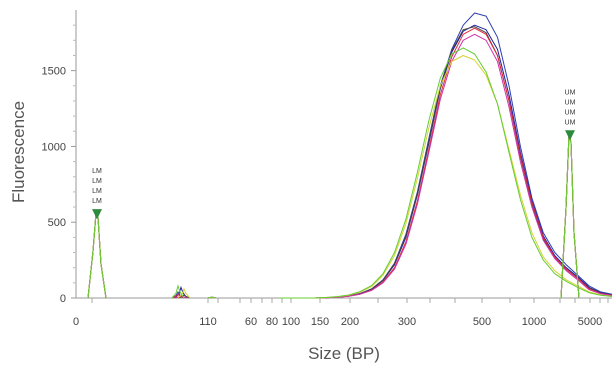 This screenshot has width=612, height=369. Describe the element at coordinates (63, 299) in the screenshot. I see `y-tick-label: 0` at that location.